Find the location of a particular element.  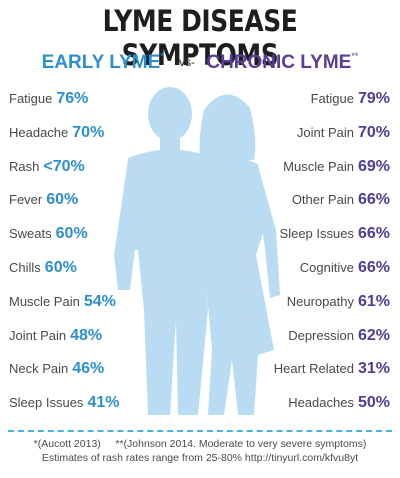

early-symptom-row: Headache 70% is located at coordinates (64, 133).